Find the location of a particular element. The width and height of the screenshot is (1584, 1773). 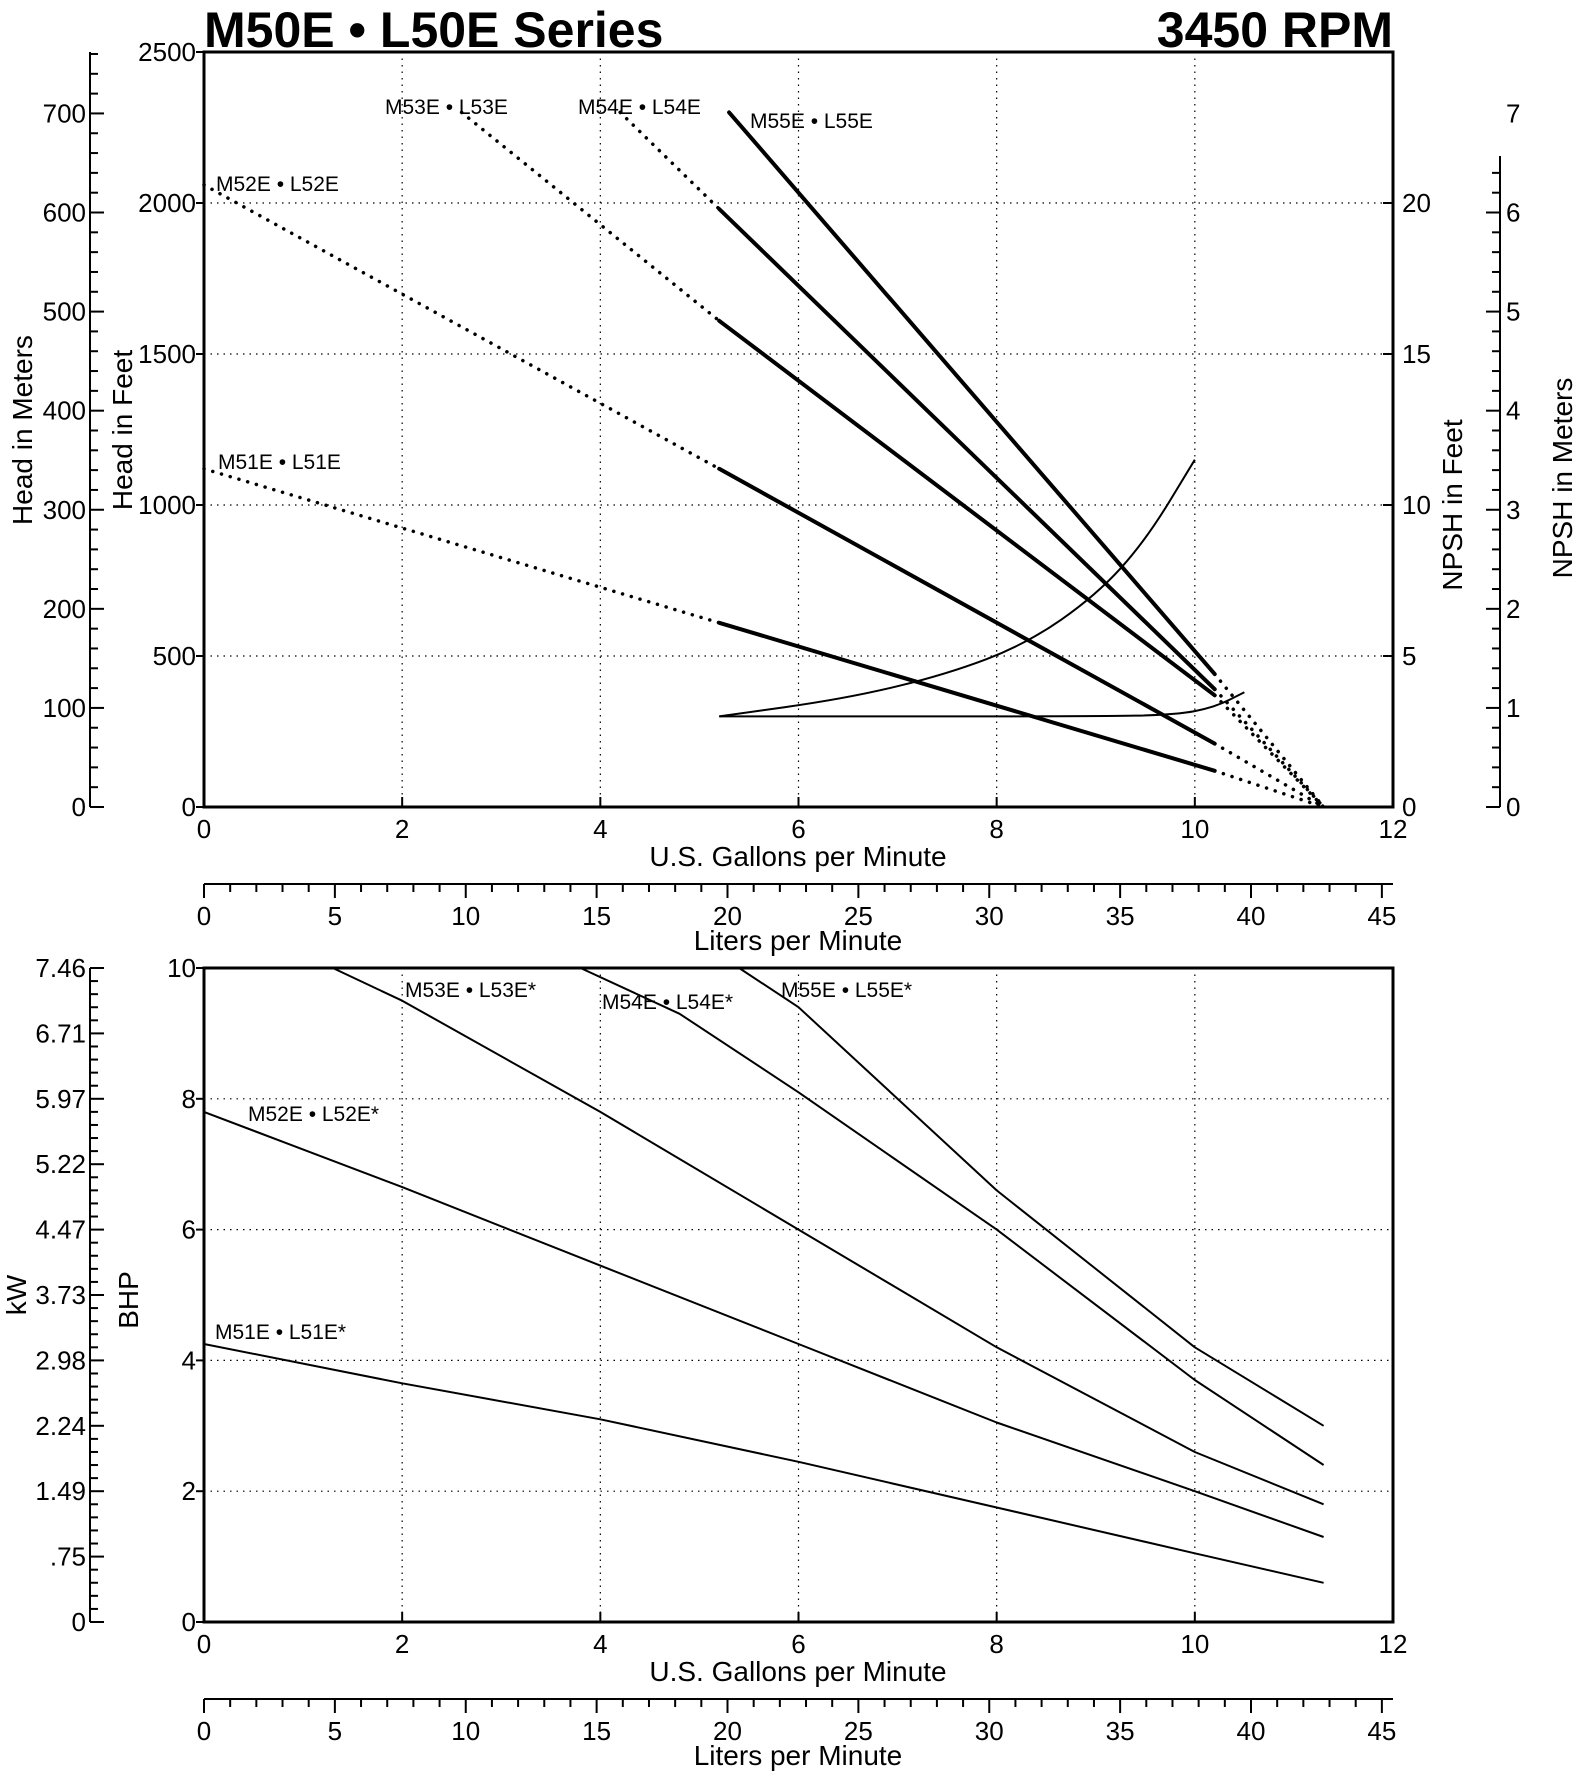

bhp-tick-label: 4 is located at coordinates (189, 1360).